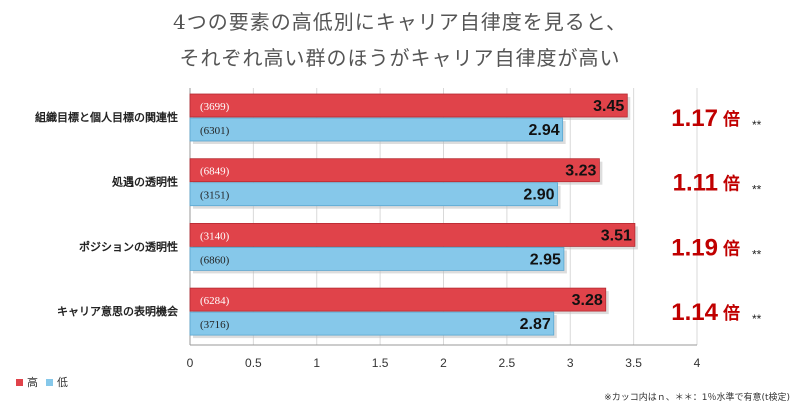 This screenshot has height=416, width=800. Describe the element at coordinates (215, 107) in the screenshot. I see `n-label-high: (3699)` at that location.